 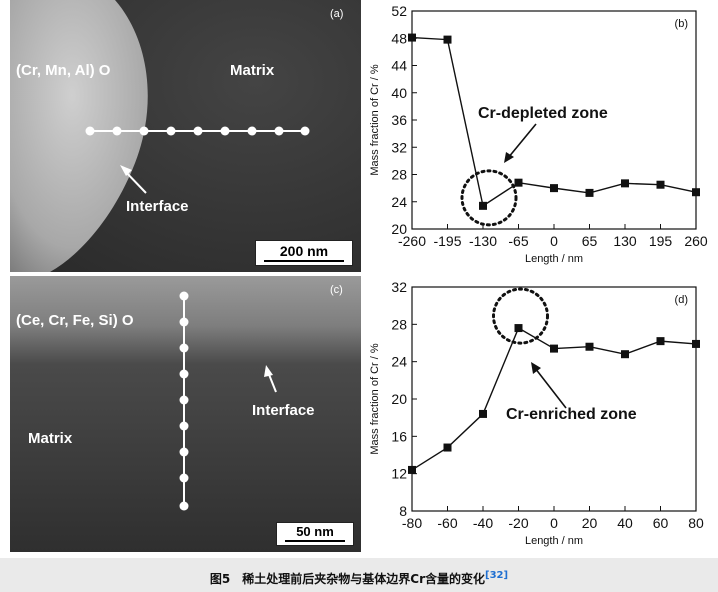 What do you see at coordinates (590, 241) in the screenshot?
I see `chart-b-xtick-label: 65` at bounding box center [590, 241].